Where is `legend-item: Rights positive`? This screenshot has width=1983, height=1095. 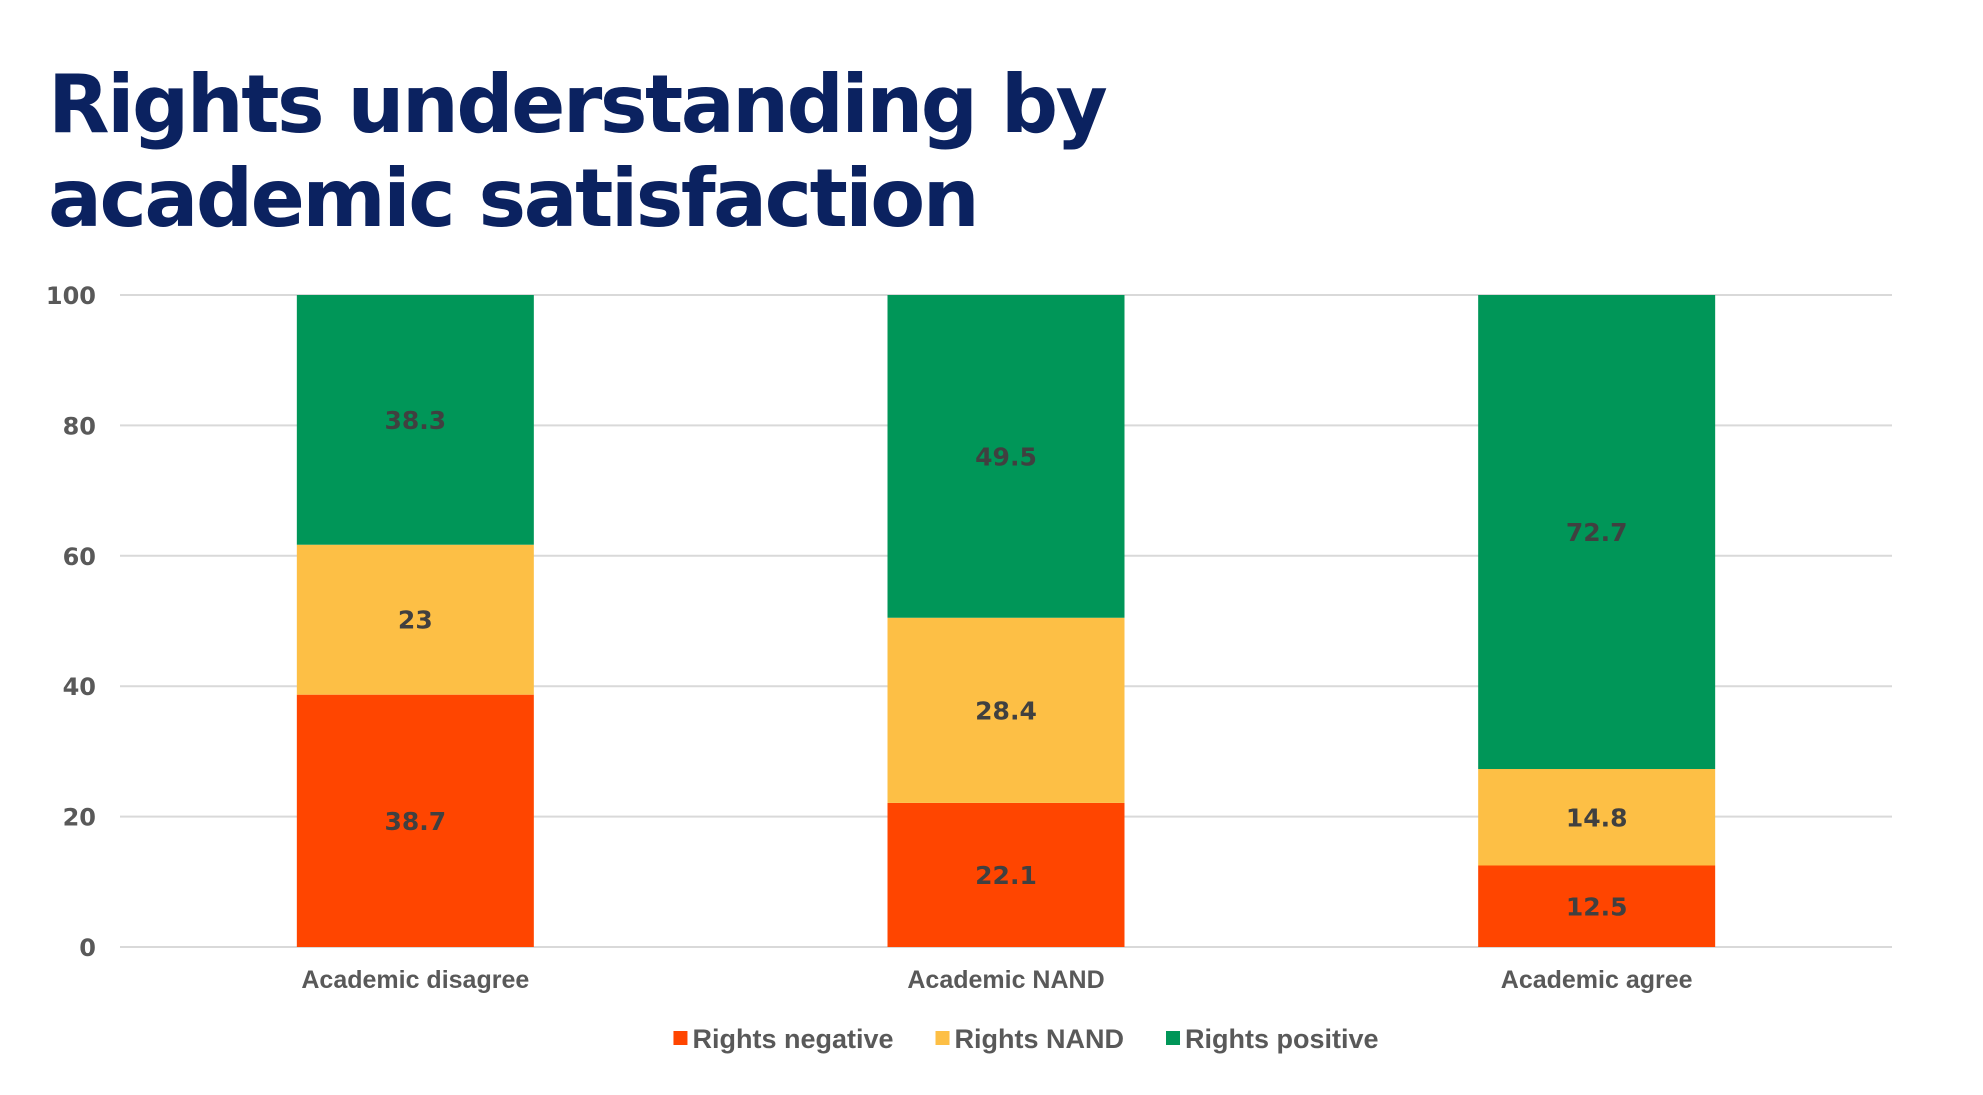
legend-item: Rights positive is located at coordinates (1272, 1039).